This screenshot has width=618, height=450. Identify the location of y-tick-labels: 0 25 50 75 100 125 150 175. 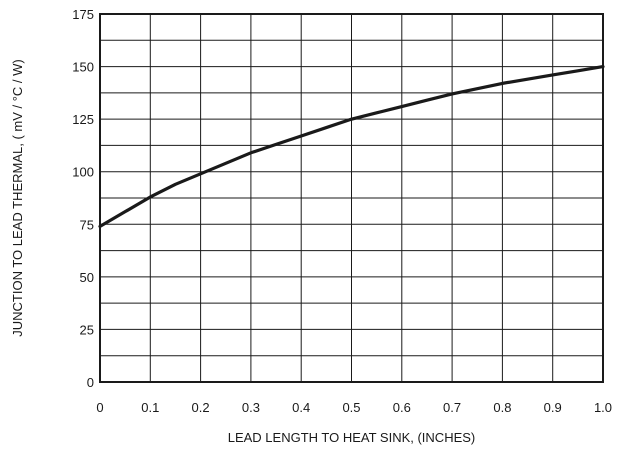
(83, 198).